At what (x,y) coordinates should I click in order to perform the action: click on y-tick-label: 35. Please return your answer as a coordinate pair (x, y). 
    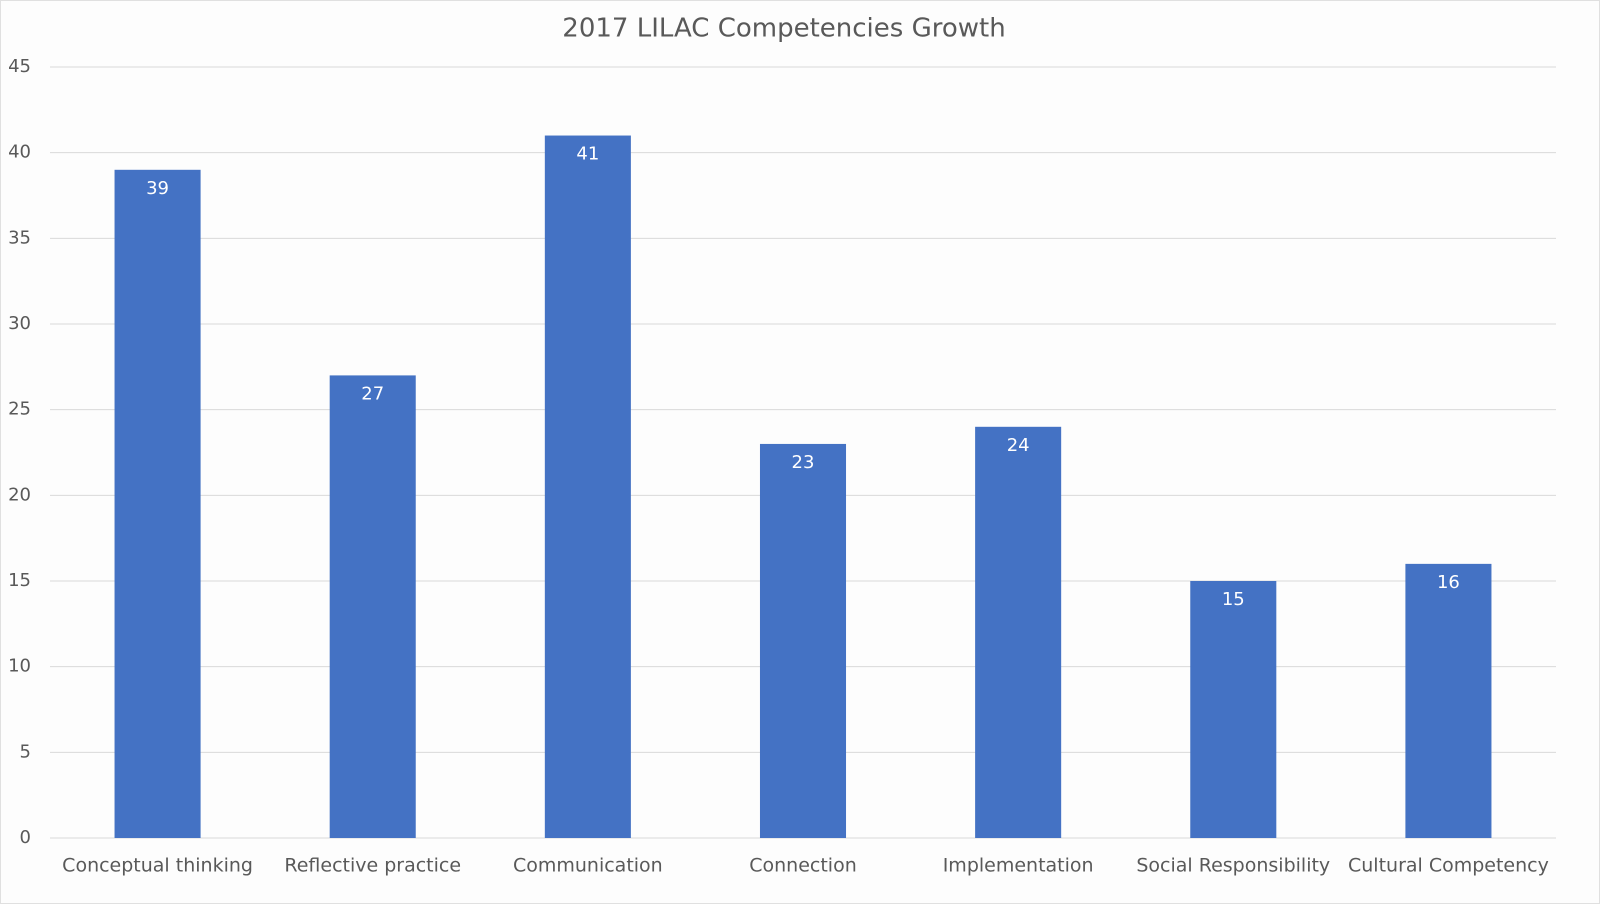
    Looking at the image, I should click on (19, 237).